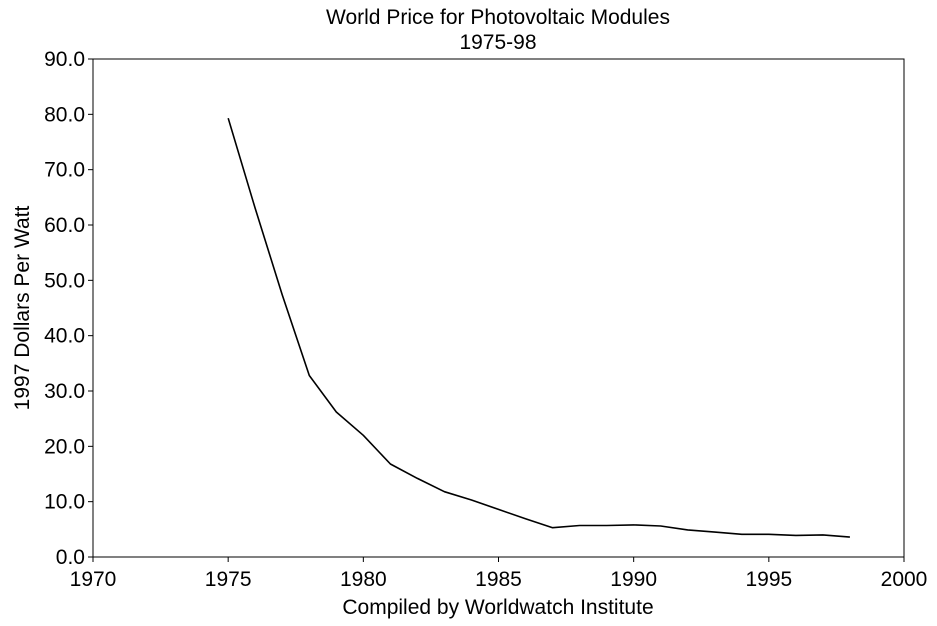 The height and width of the screenshot is (626, 937). Describe the element at coordinates (497, 607) in the screenshot. I see `x-axis-label: Compiled by Worldwatch Institute` at that location.